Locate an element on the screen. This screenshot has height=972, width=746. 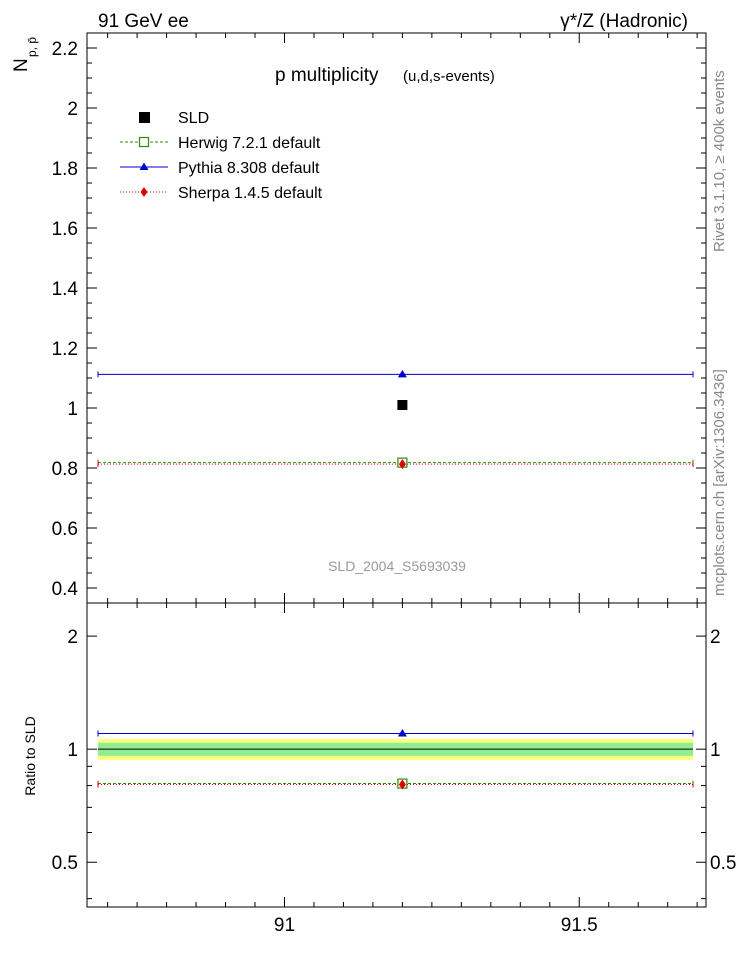
main-y-tick-label: 2.2 is located at coordinates (65, 49).